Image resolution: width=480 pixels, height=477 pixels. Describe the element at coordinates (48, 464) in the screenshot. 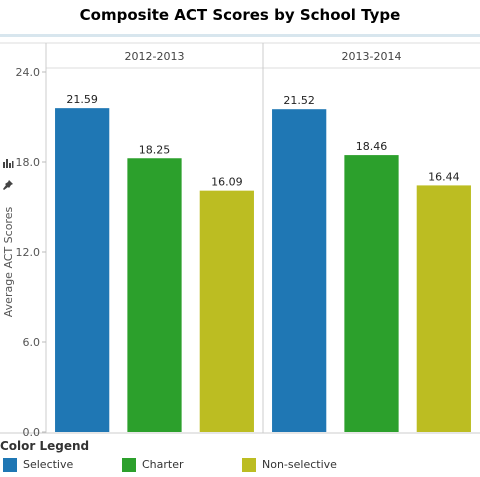

I see `legend-label: Selective` at that location.